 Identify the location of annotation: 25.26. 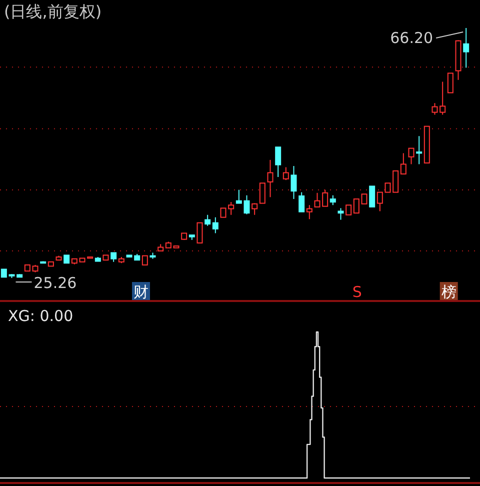
(55, 283).